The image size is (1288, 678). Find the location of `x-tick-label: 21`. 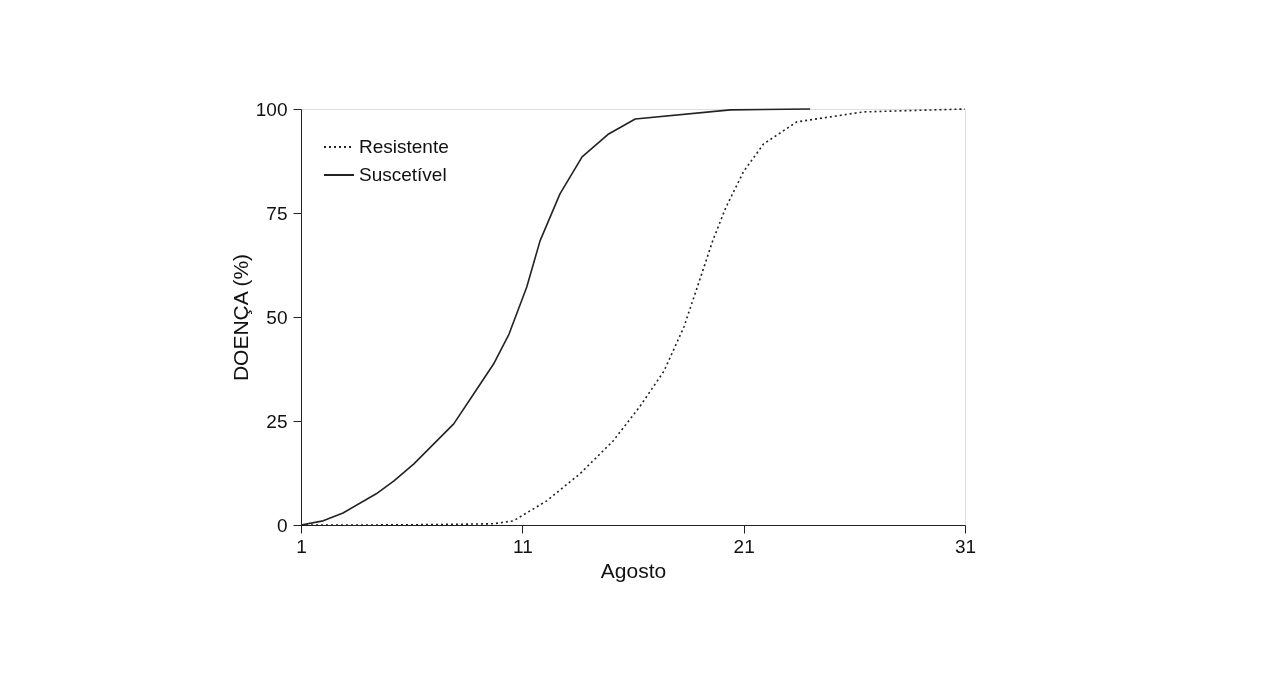

x-tick-label: 21 is located at coordinates (744, 546).